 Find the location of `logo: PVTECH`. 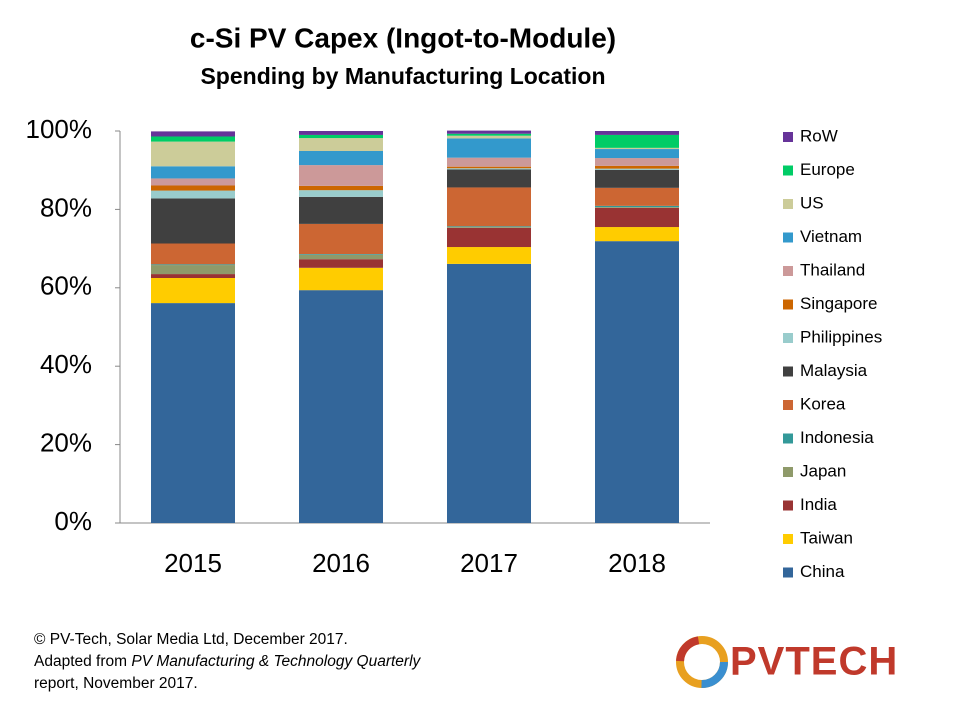

logo: PVTECH is located at coordinates (787, 662).